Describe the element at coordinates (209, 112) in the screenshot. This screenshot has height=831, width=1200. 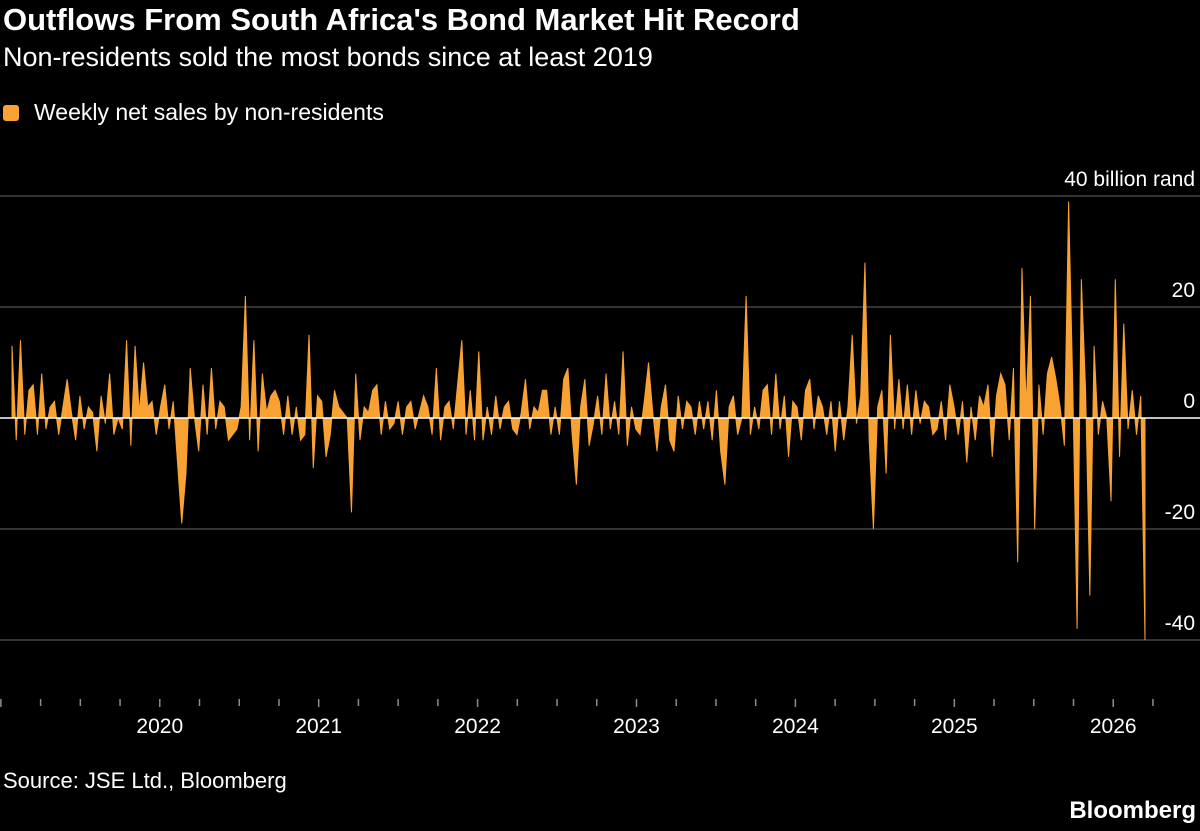
I see `legend-label: Weekly net sales by non-residents` at that location.